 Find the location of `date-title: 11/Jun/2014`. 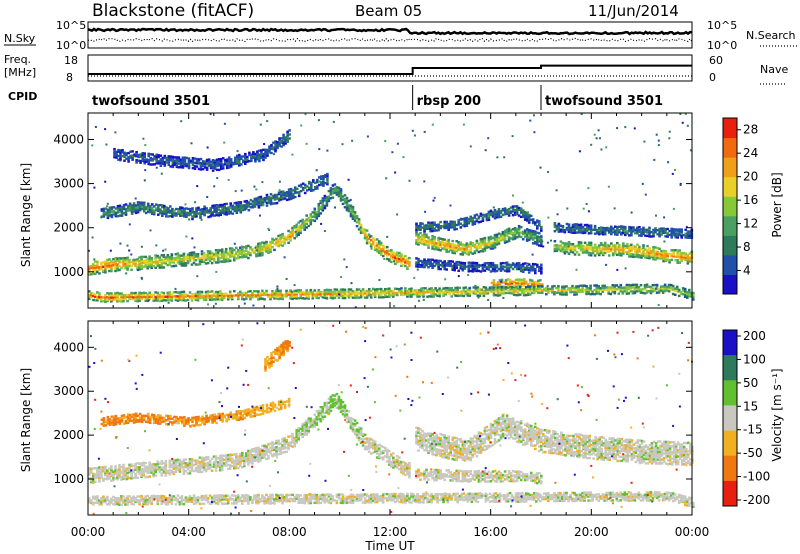

date-title: 11/Jun/2014 is located at coordinates (633, 11).